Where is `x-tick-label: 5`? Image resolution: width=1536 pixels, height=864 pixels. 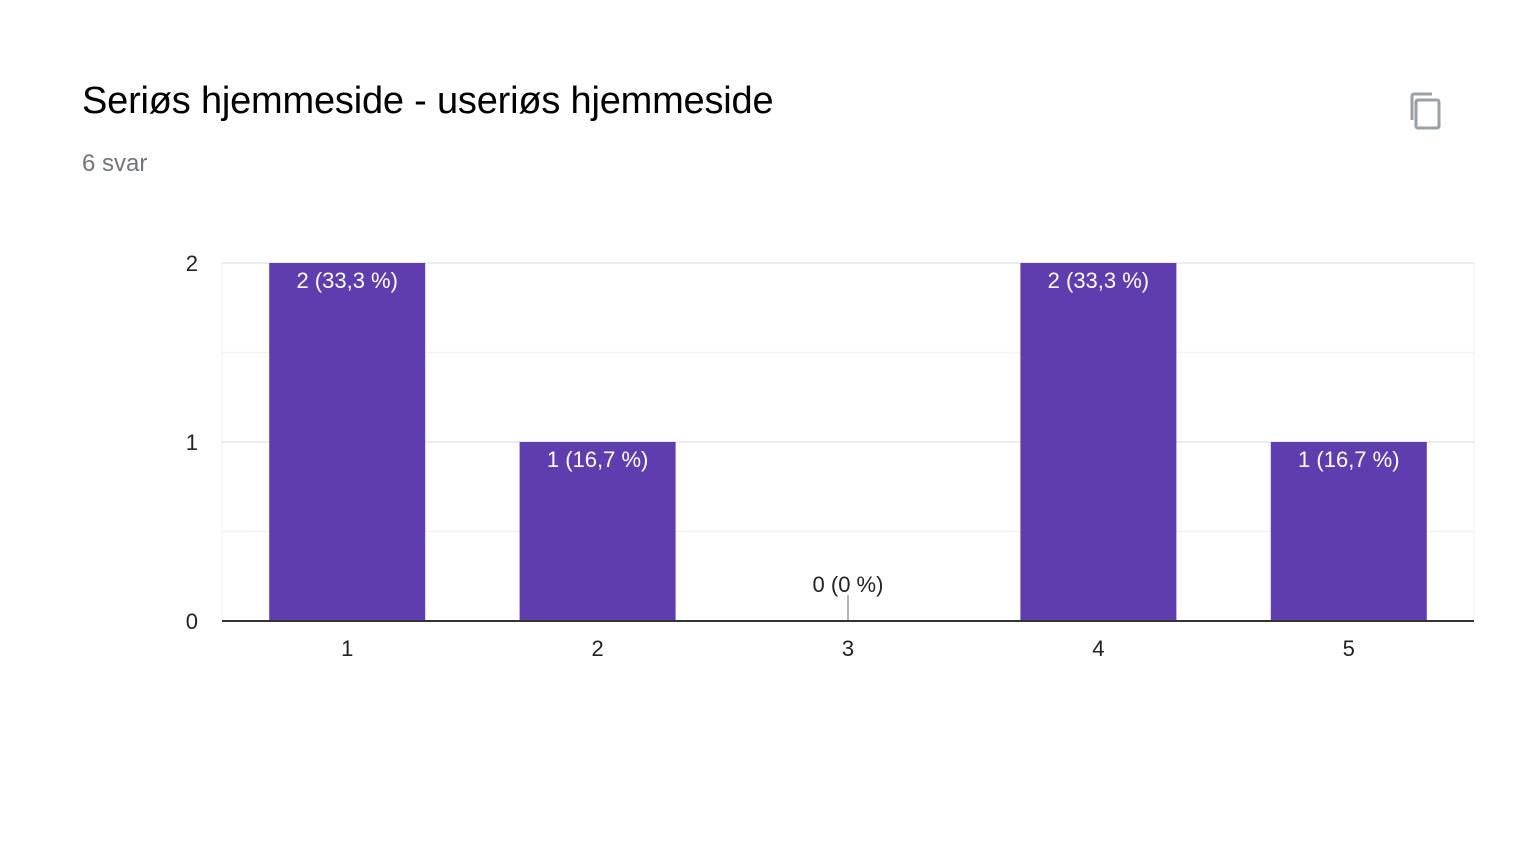 x-tick-label: 5 is located at coordinates (1349, 648).